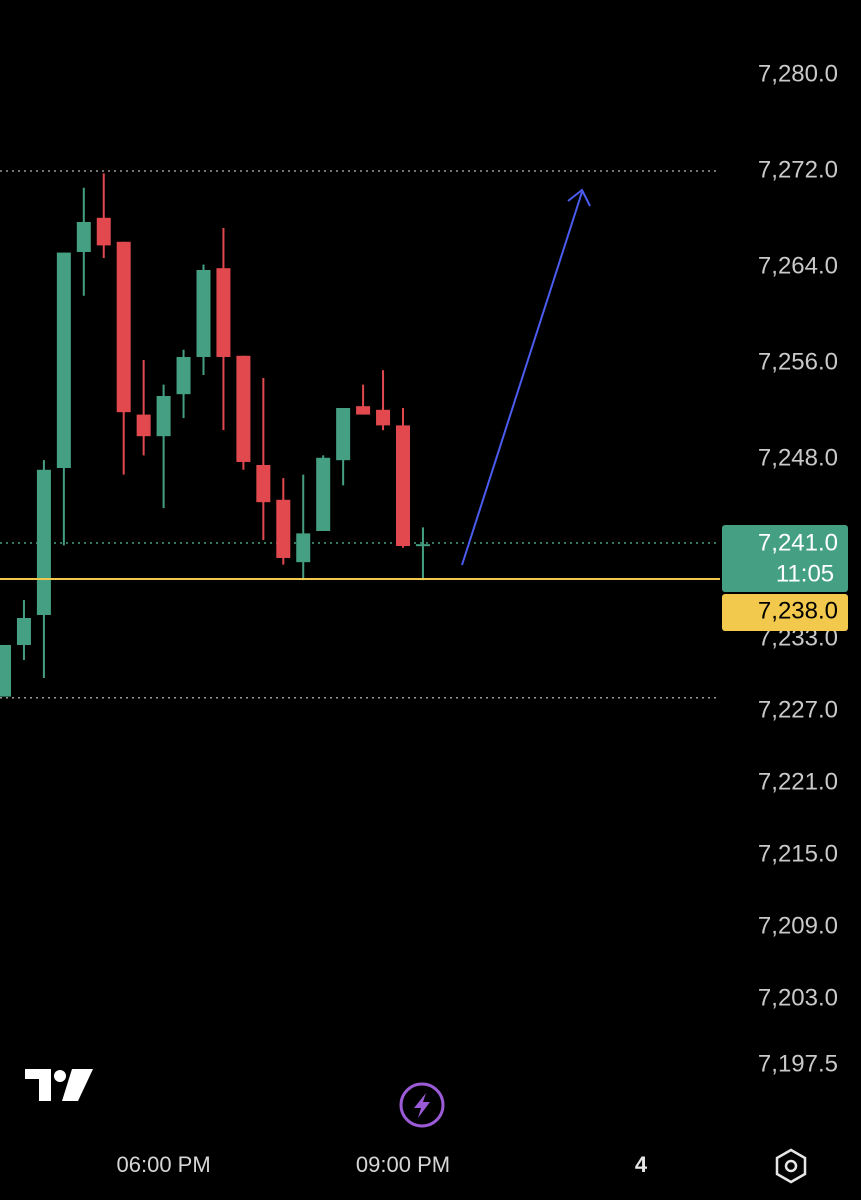 The width and height of the screenshot is (861, 1200). What do you see at coordinates (403, 1164) in the screenshot?
I see `x-tick-label: 09:00 PM` at bounding box center [403, 1164].